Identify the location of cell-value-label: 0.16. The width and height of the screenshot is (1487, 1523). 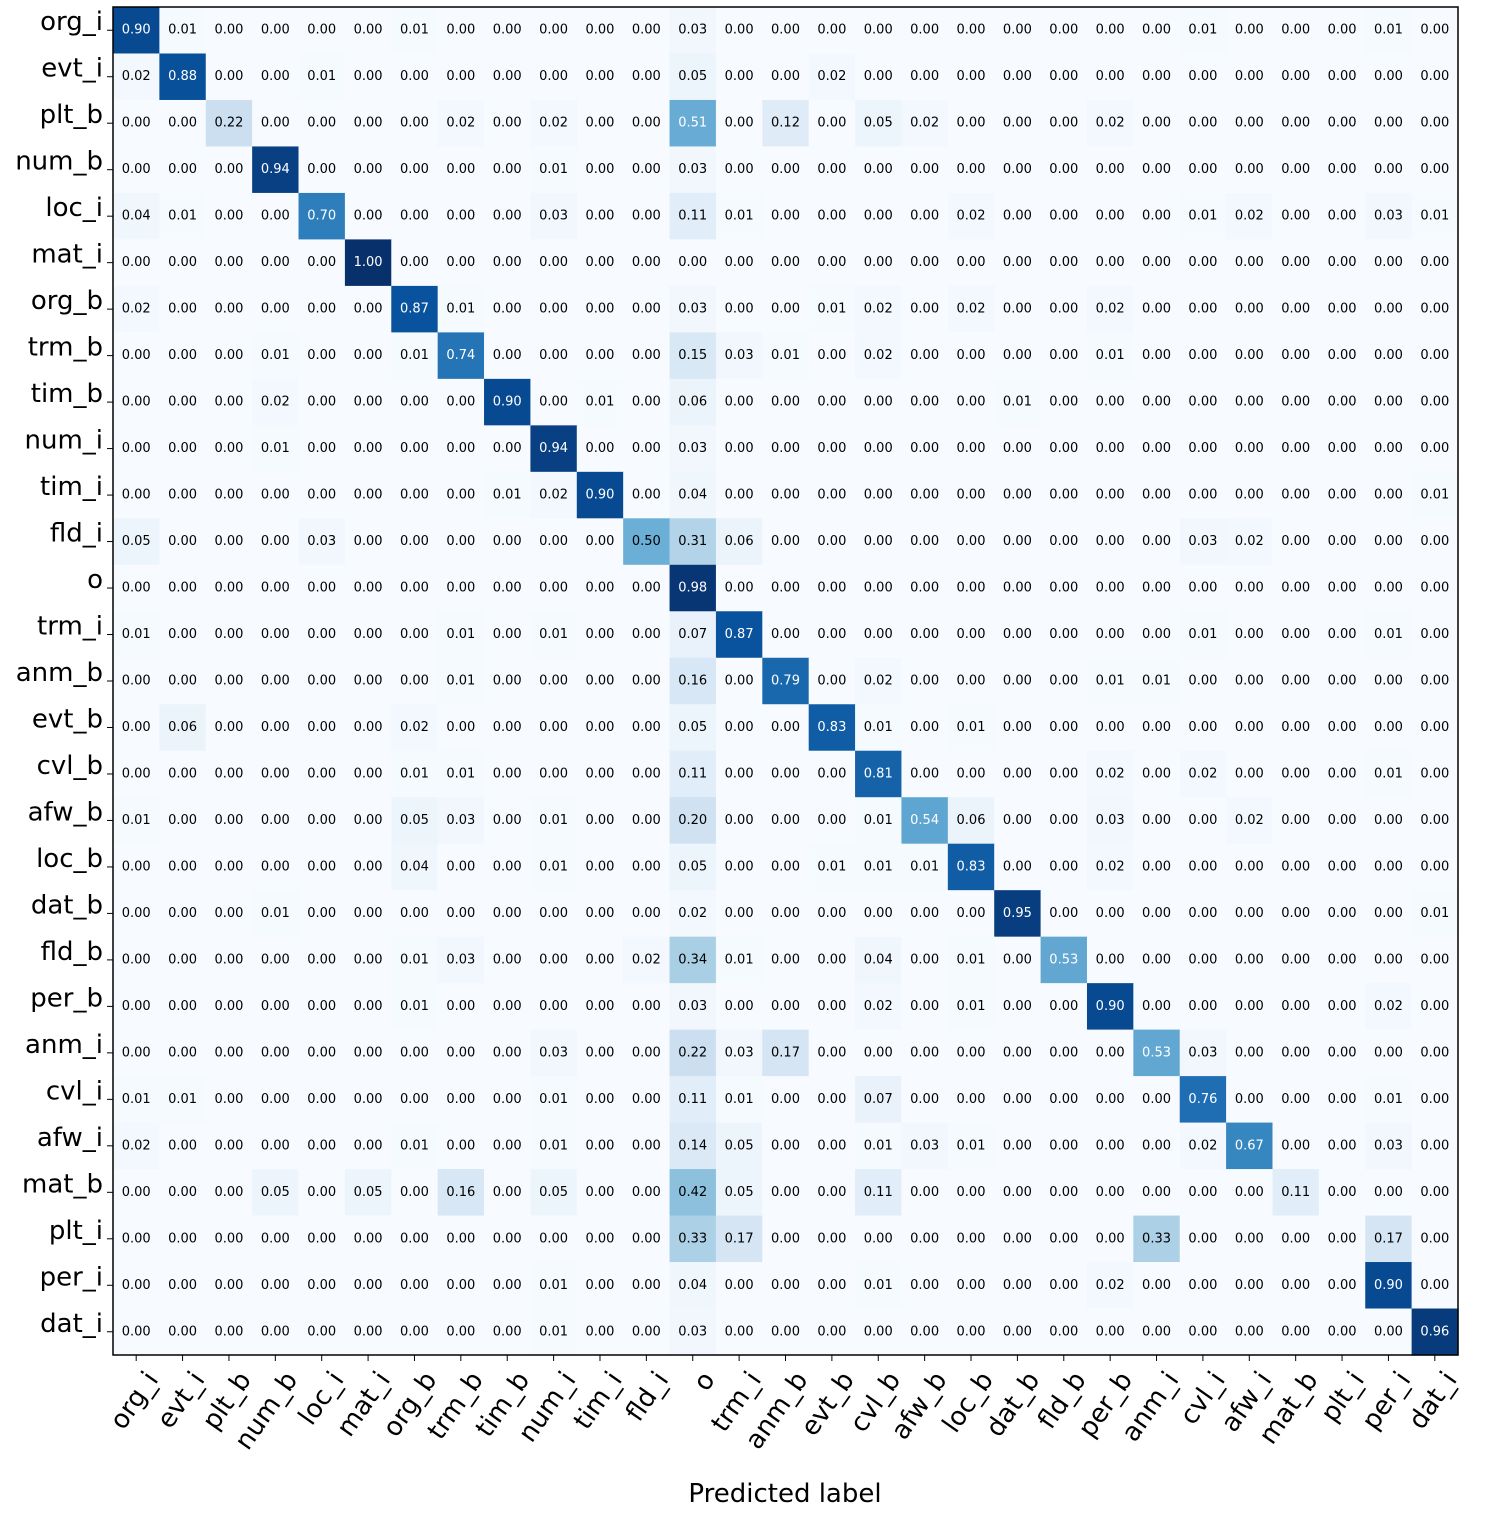
(460, 1192).